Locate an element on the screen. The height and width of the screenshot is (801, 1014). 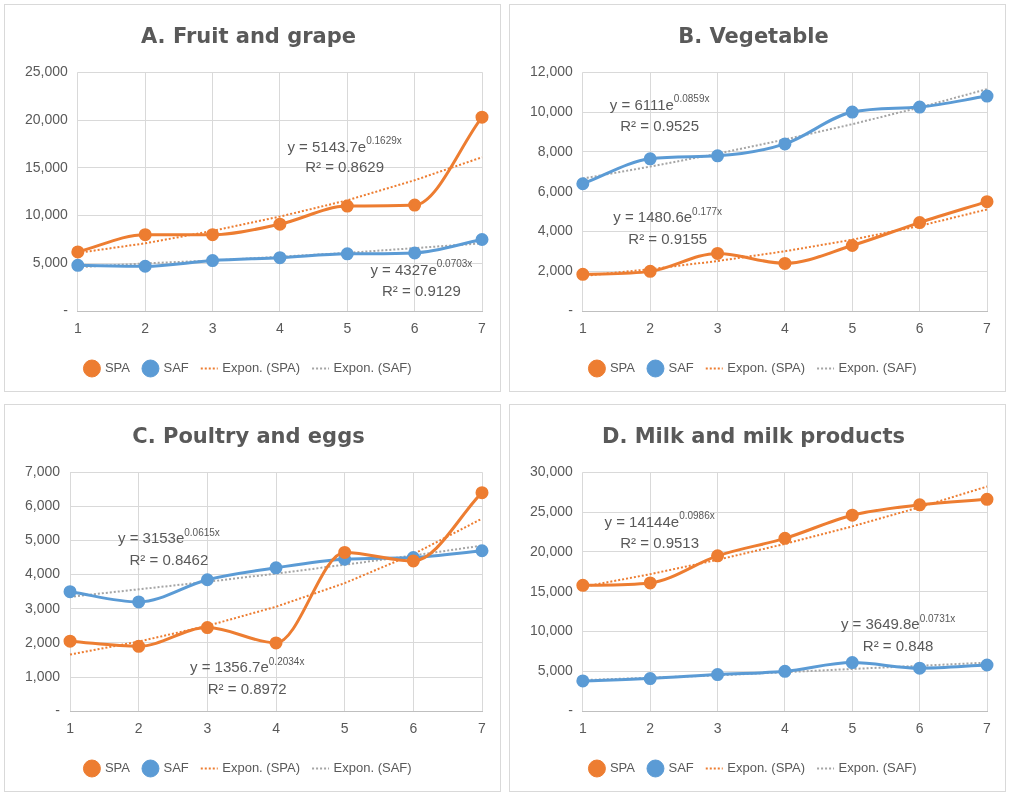
y-tick-label: 1,000 is located at coordinates (42, 675).